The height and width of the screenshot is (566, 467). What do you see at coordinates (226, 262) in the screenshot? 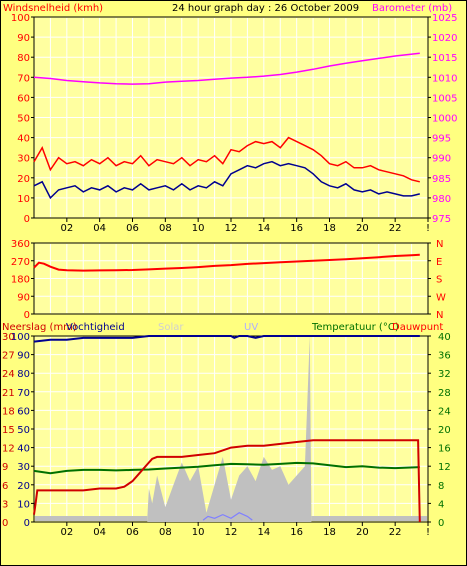
I see `series-line-windrichting` at bounding box center [226, 262].